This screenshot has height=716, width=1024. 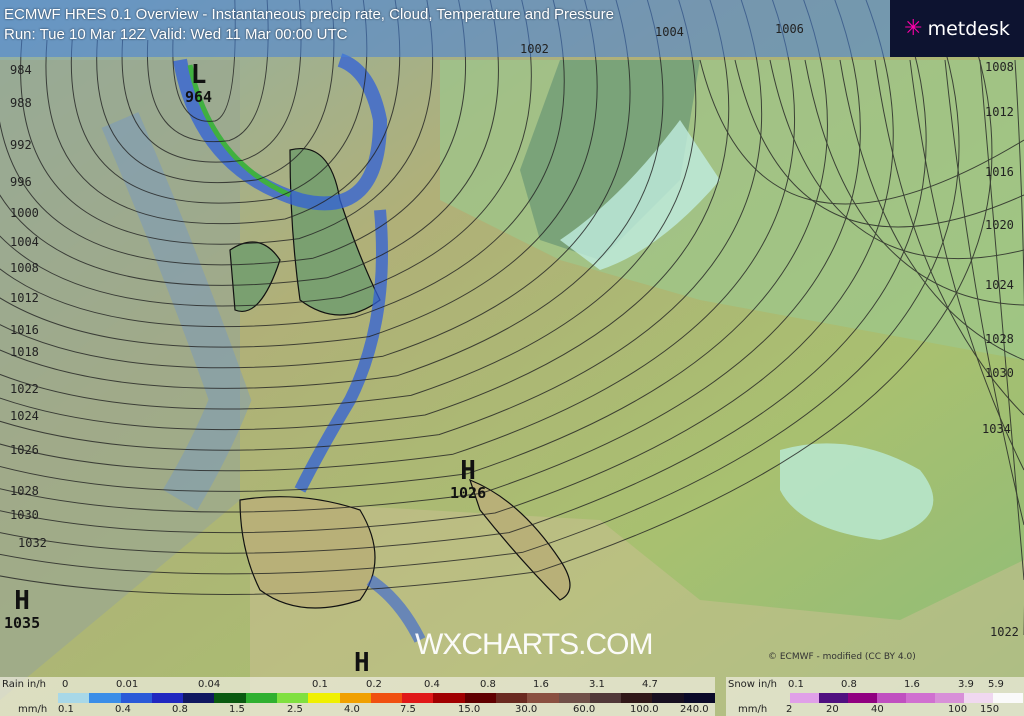 I want to click on legend-tick-in: 5.9, so click(x=996, y=684).